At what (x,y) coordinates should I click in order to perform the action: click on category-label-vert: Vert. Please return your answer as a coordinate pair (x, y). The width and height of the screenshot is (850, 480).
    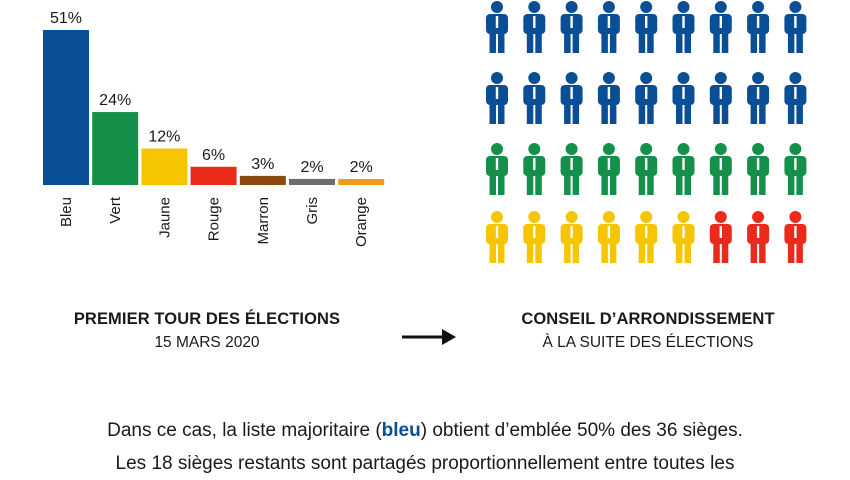
    Looking at the image, I should click on (115, 210).